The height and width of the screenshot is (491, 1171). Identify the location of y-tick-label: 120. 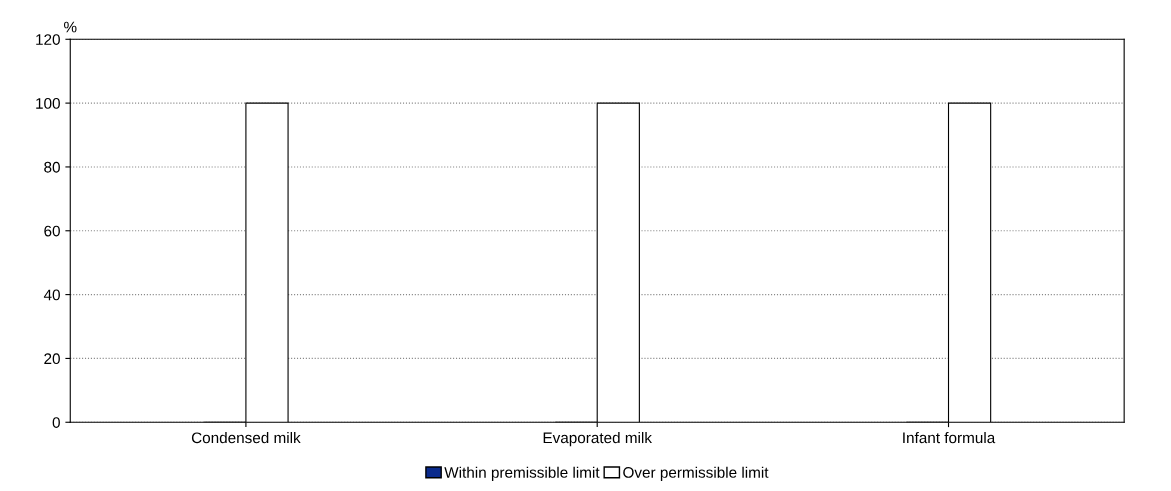
(48, 39).